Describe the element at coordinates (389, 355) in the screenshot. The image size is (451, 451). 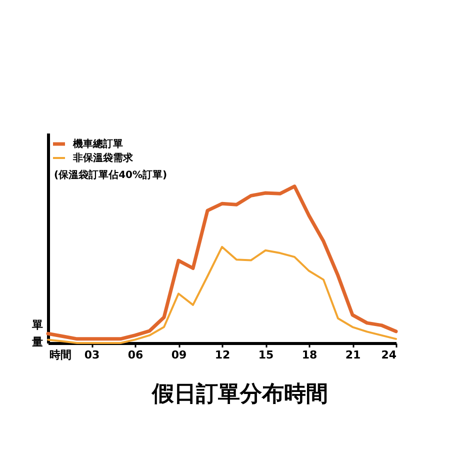
I see `x-tick-label: 24` at that location.